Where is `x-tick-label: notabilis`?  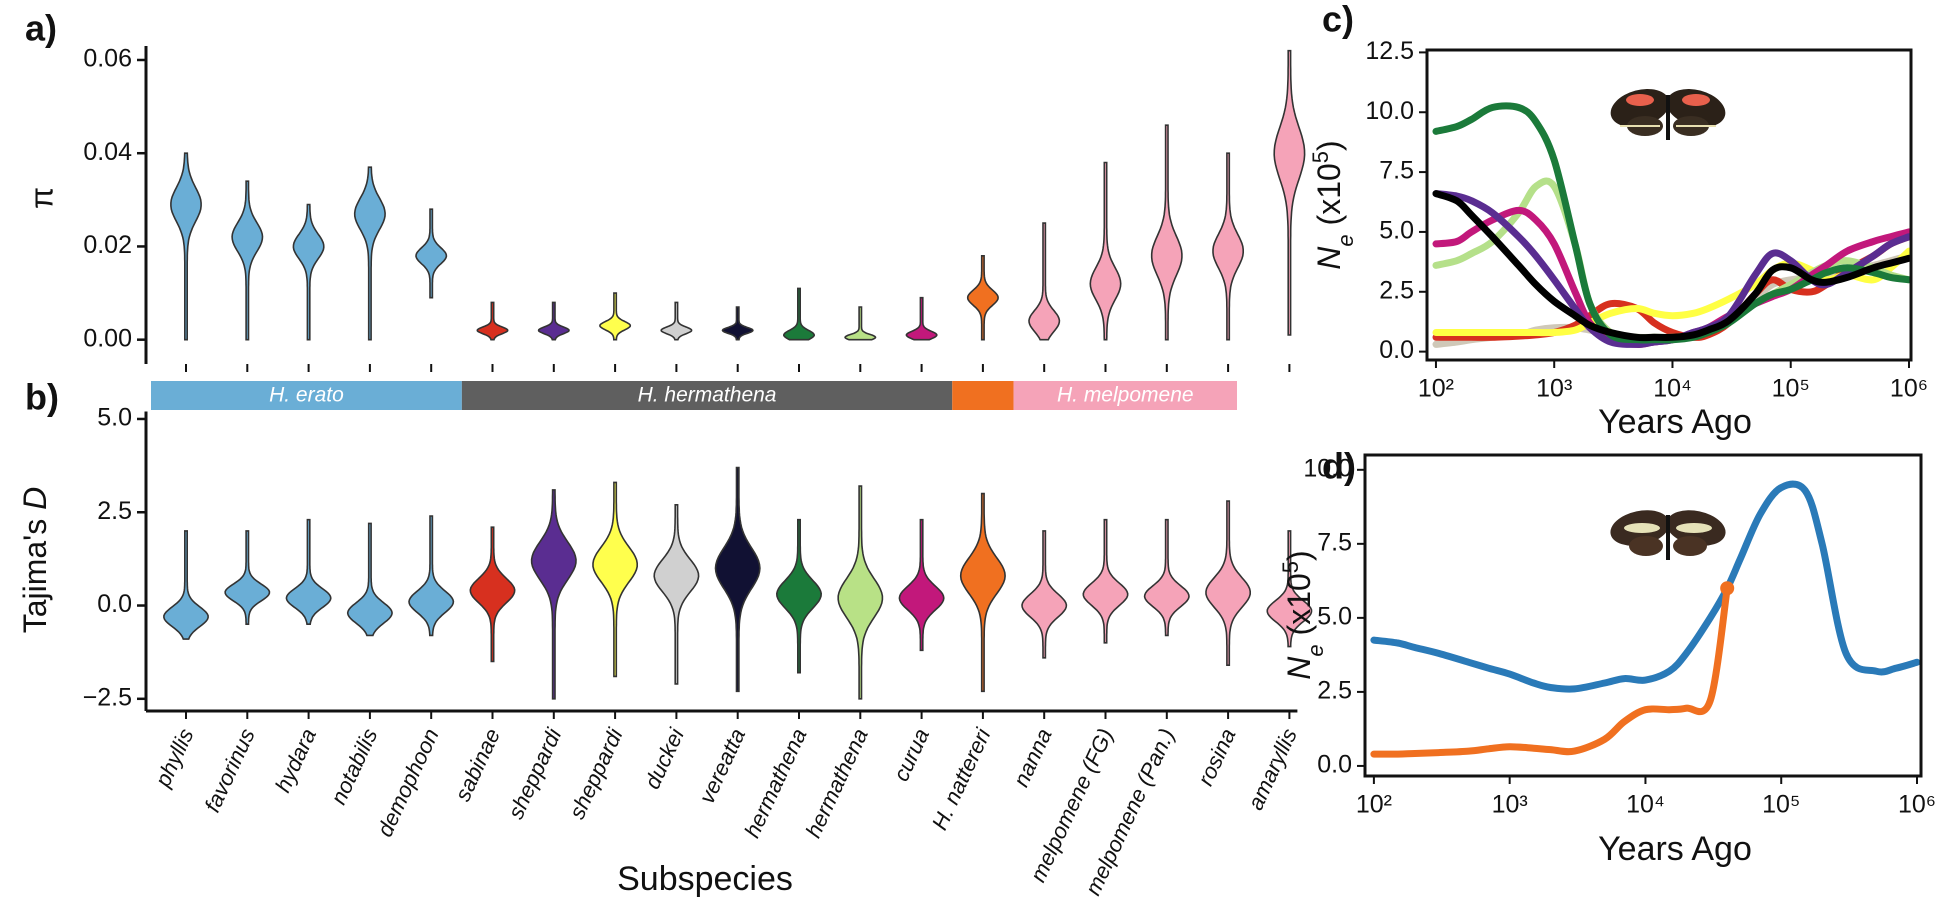
x-tick-label: notabilis is located at coordinates (354, 767).